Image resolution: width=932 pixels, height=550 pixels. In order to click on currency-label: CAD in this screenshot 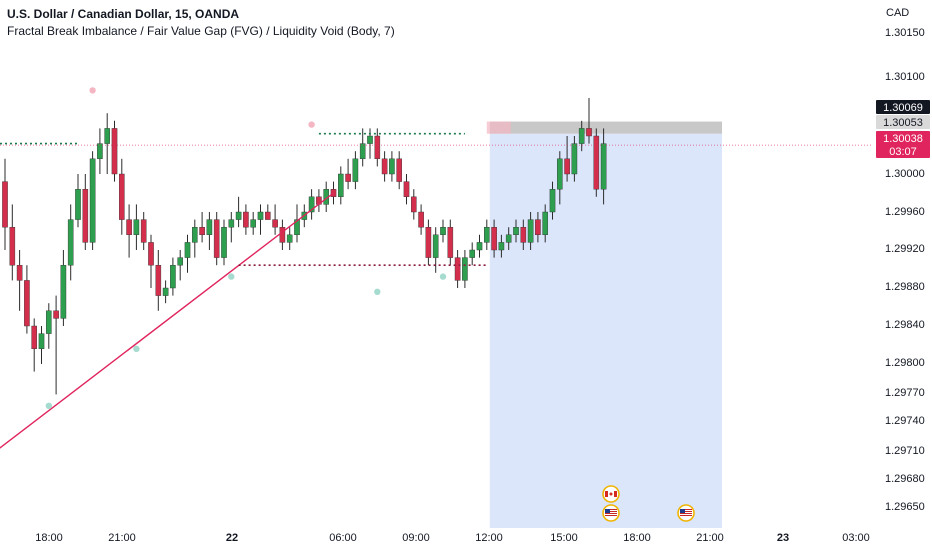, I will do `click(897, 13)`.